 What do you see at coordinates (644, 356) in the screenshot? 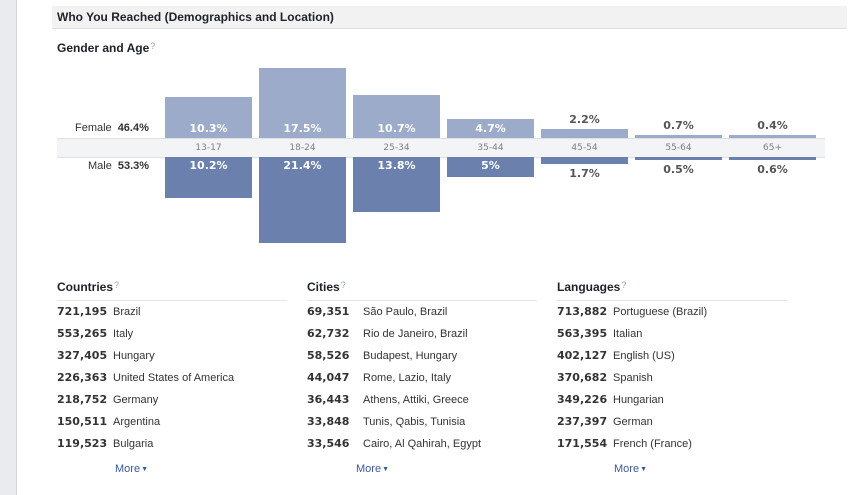
I see `item-label: English (US)` at bounding box center [644, 356].